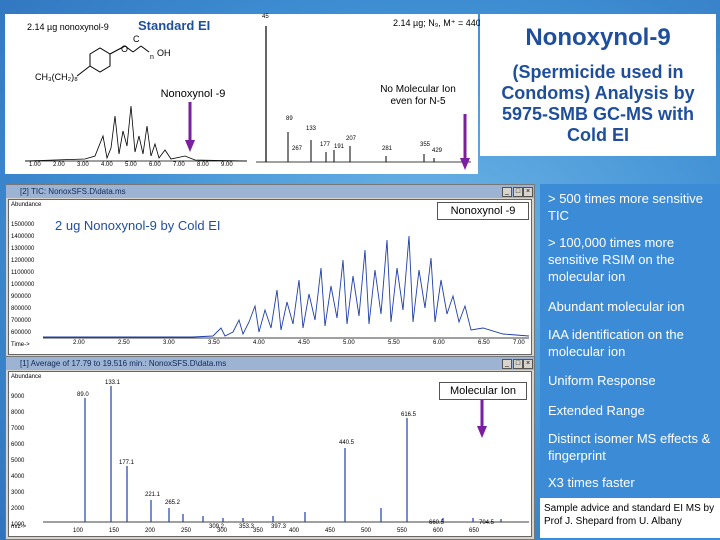  I want to click on std-peak-267: 267, so click(297, 149).